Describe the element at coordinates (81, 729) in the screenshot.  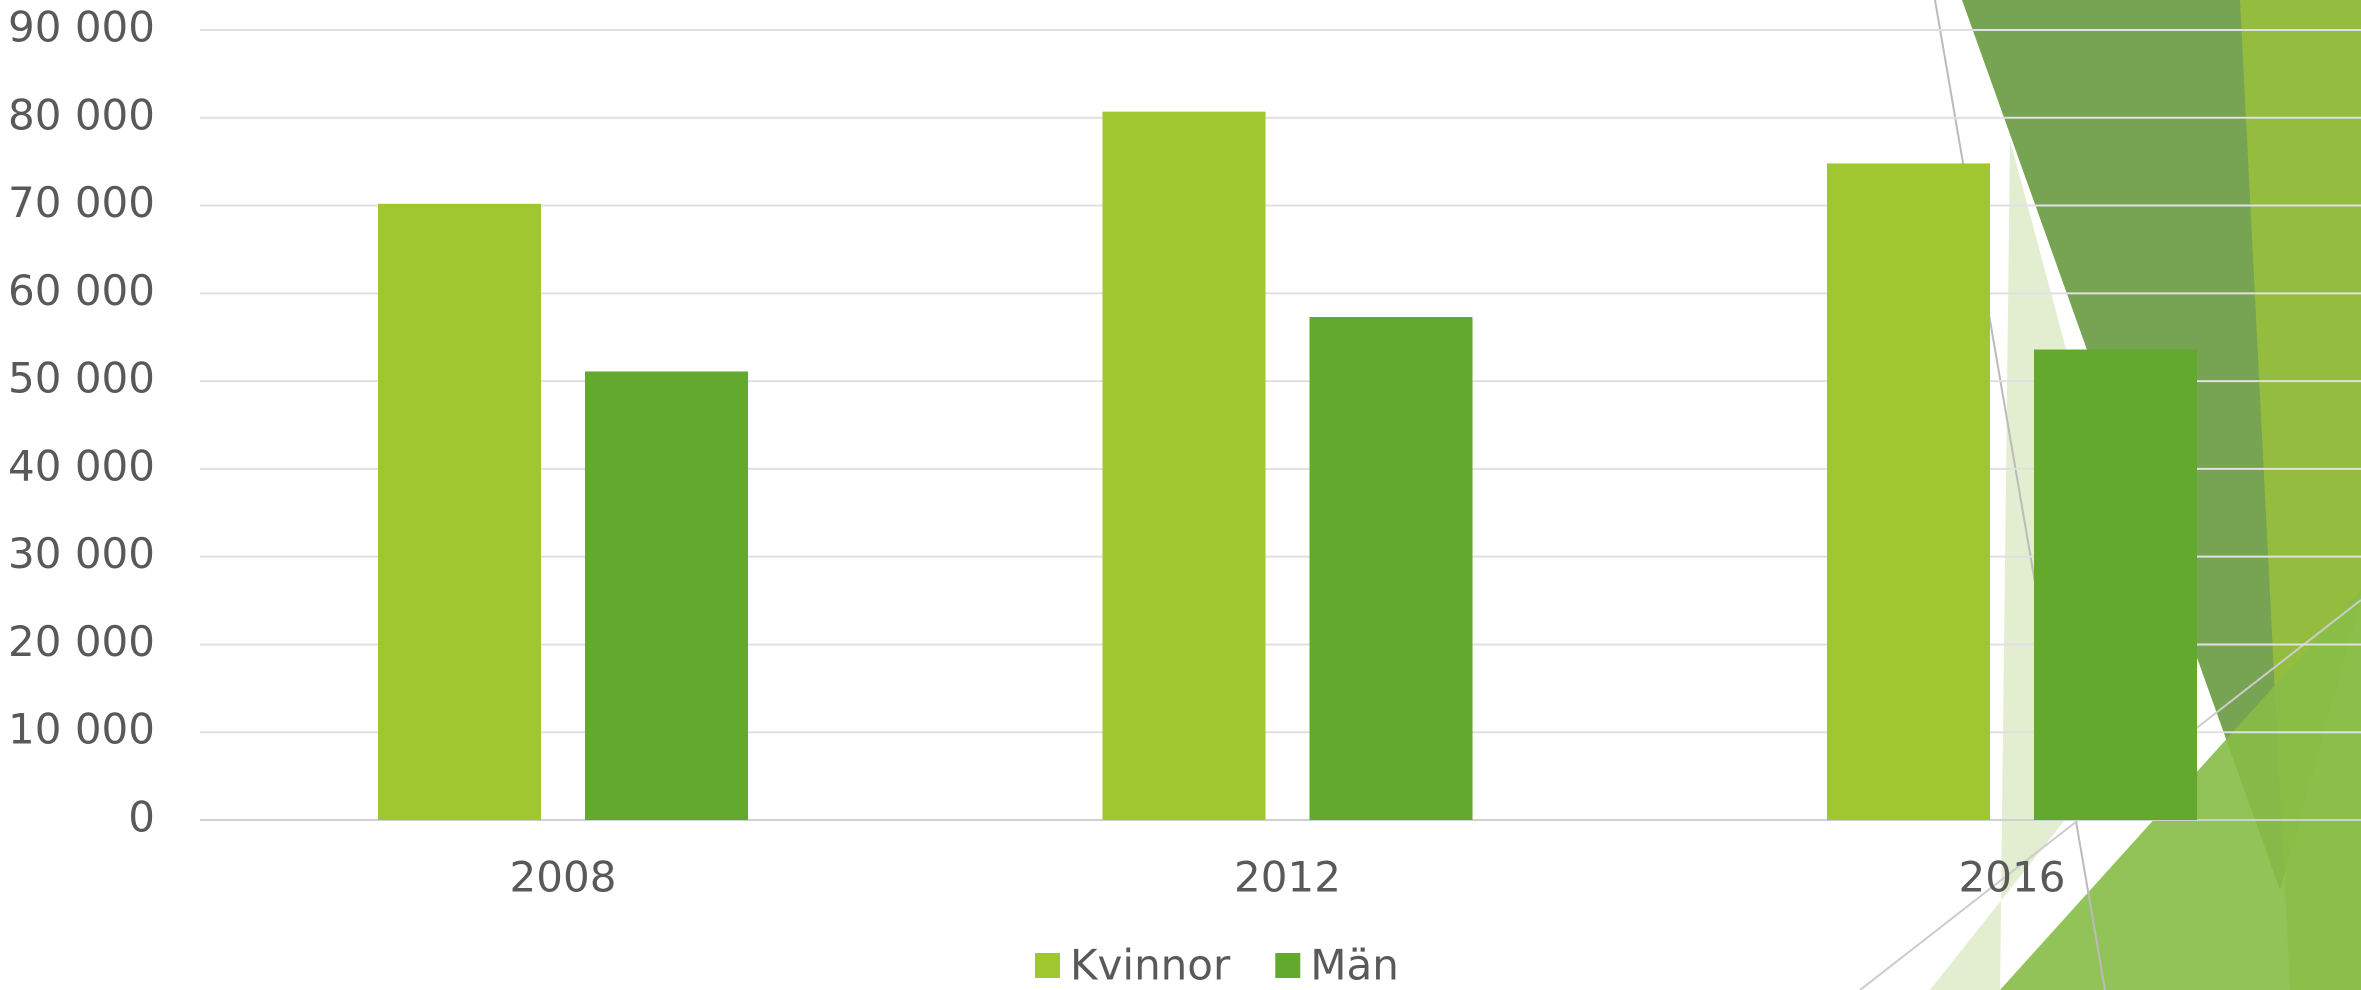
I see `y-tick-label: 10 000` at that location.